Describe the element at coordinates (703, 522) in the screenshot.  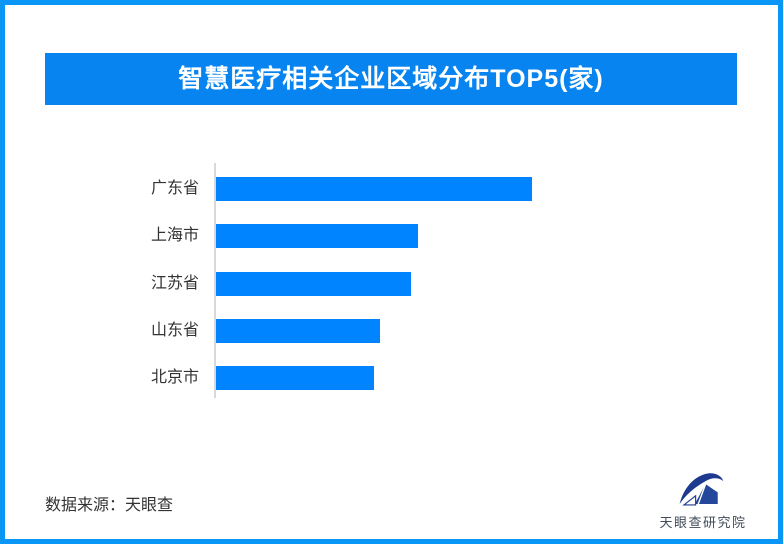
I see `logo-text: 天眼查研究院` at that location.